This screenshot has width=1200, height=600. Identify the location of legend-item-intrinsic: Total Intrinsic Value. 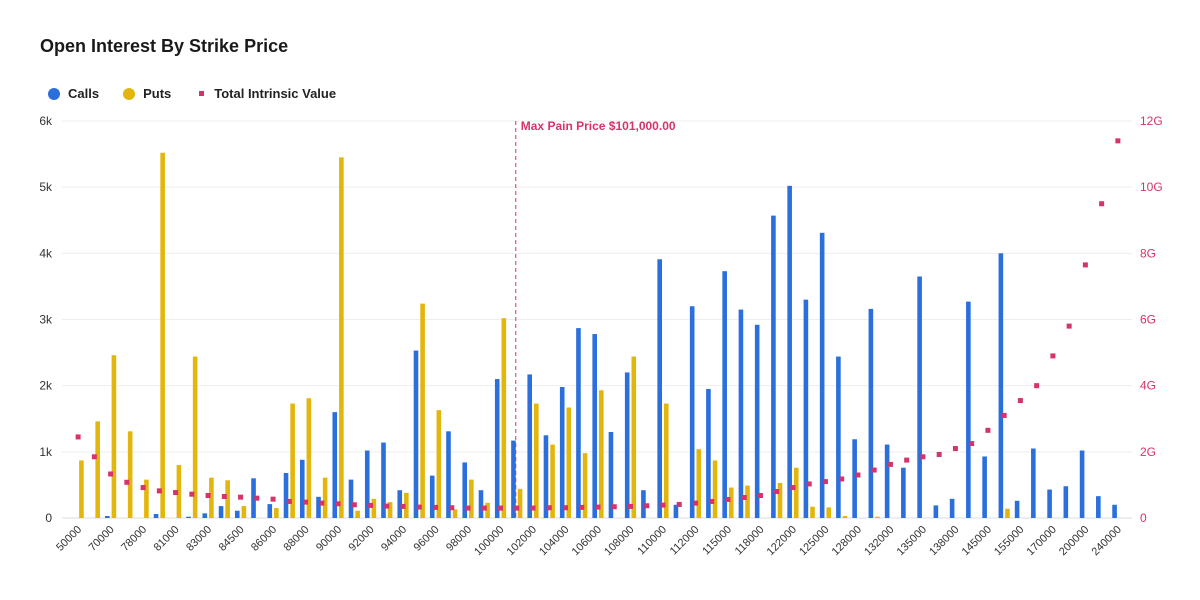
(265, 93).